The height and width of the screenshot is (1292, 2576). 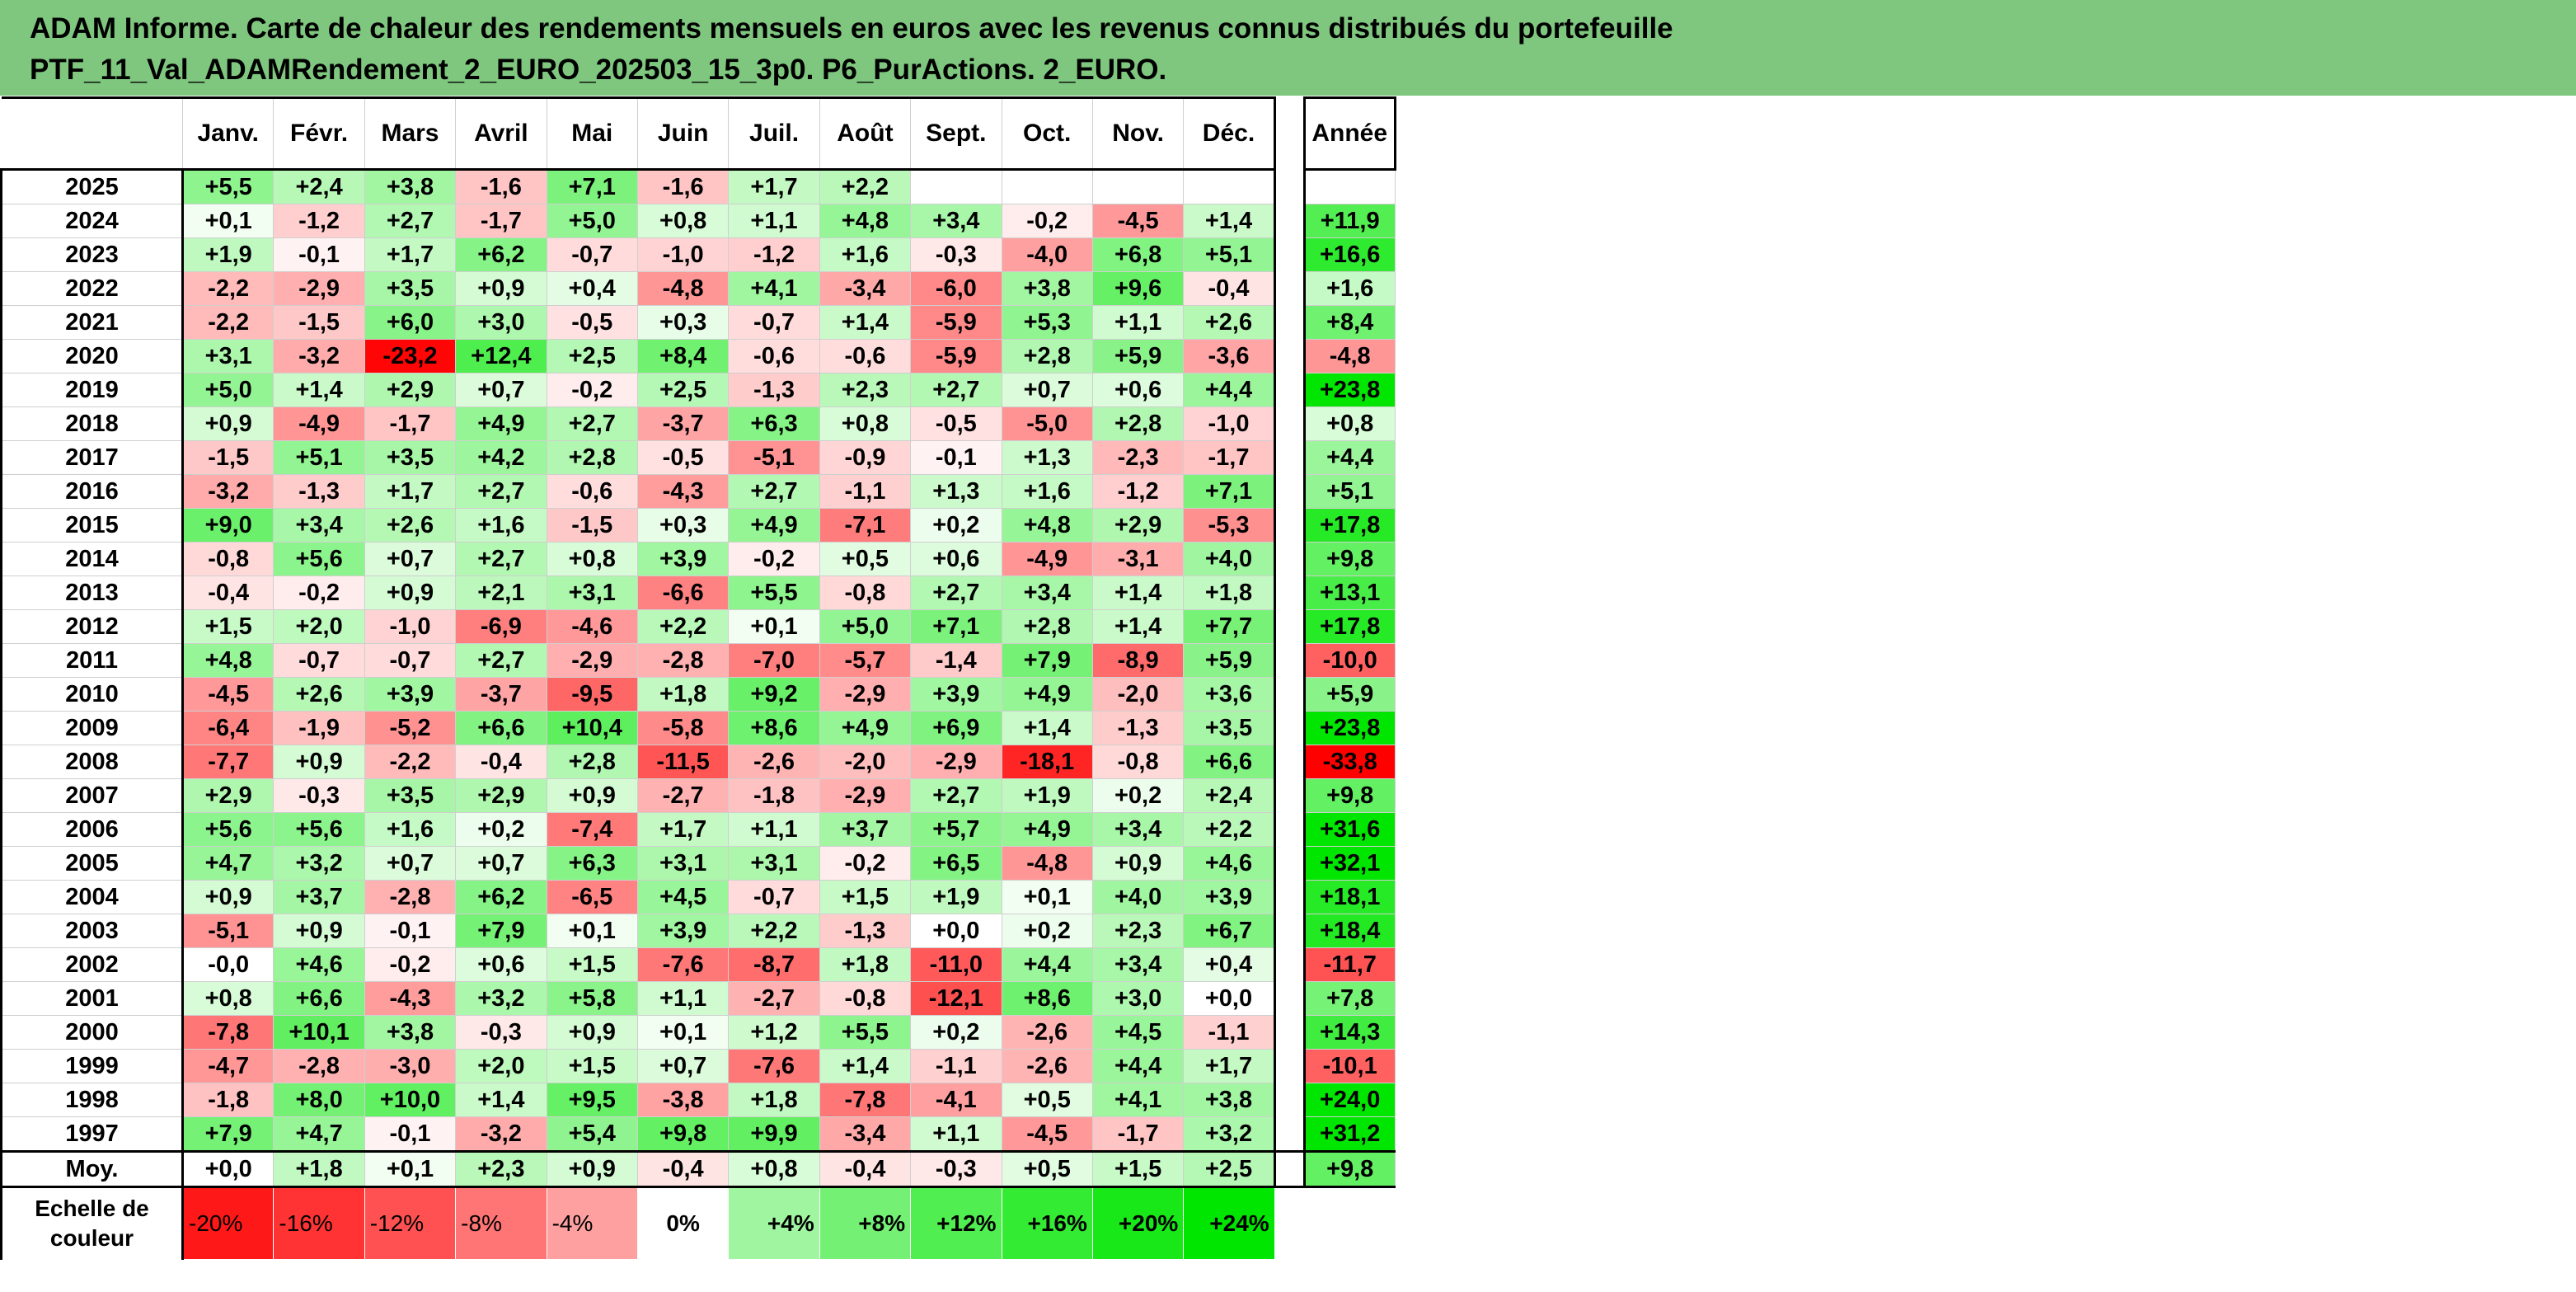 What do you see at coordinates (1138, 694) in the screenshot?
I see `heat-cell: -2,0` at bounding box center [1138, 694].